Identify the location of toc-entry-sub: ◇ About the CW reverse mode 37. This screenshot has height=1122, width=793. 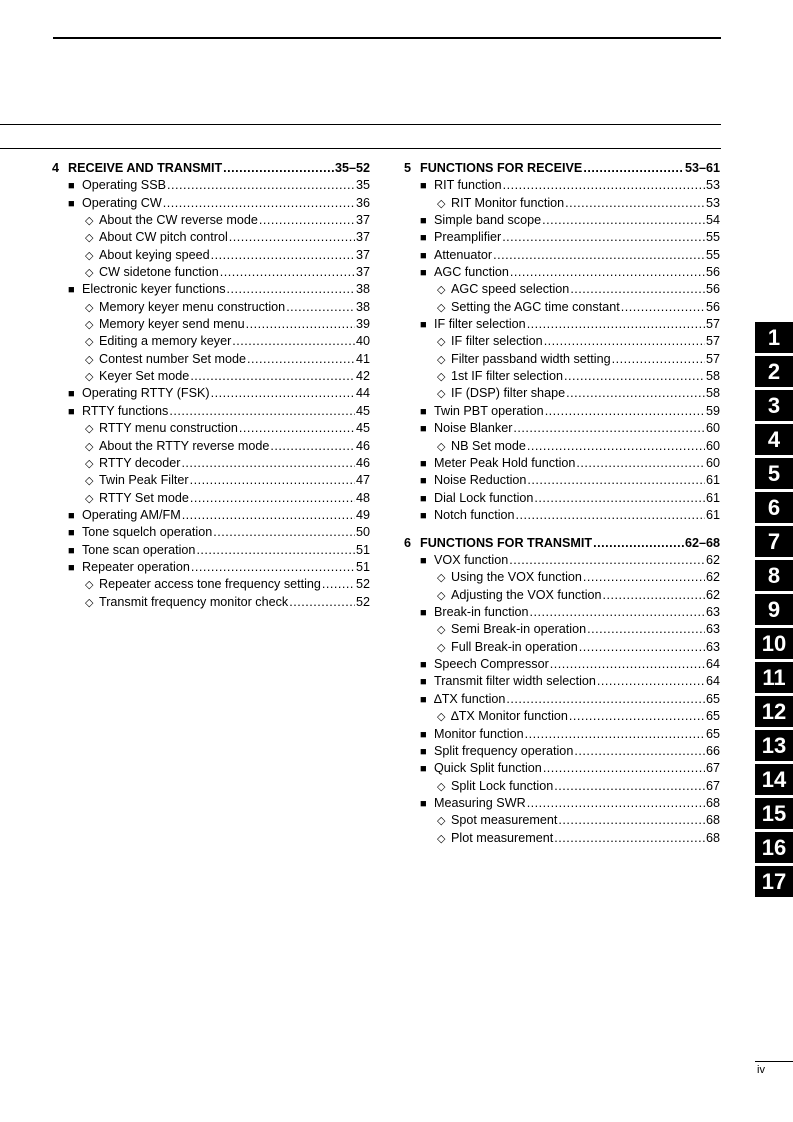
(211, 220).